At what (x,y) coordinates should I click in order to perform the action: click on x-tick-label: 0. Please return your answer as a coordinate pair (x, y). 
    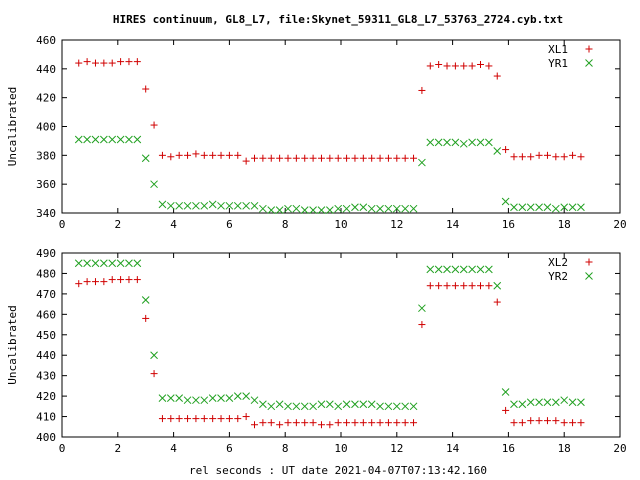
    Looking at the image, I should click on (62, 224).